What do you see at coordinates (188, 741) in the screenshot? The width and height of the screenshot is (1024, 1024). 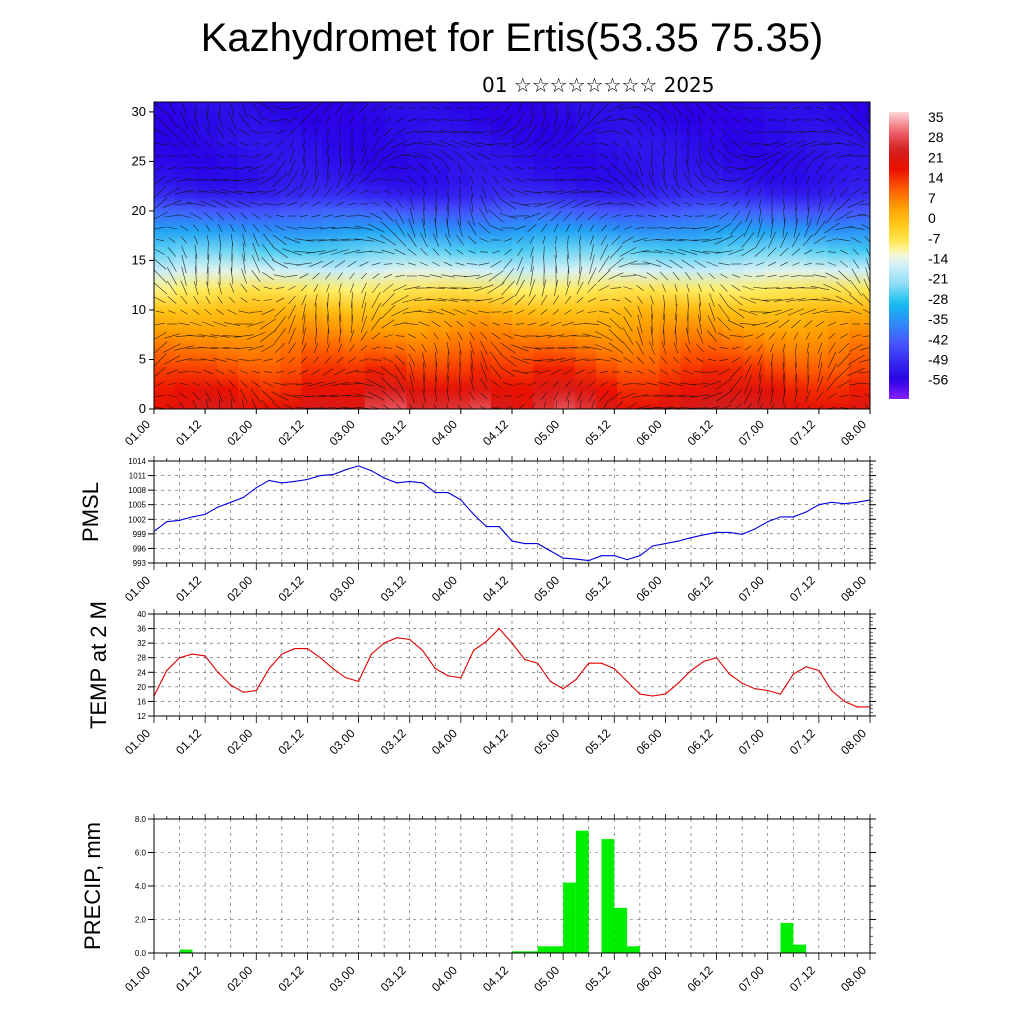 I see `temp2m-x-tick-label: 01.12` at bounding box center [188, 741].